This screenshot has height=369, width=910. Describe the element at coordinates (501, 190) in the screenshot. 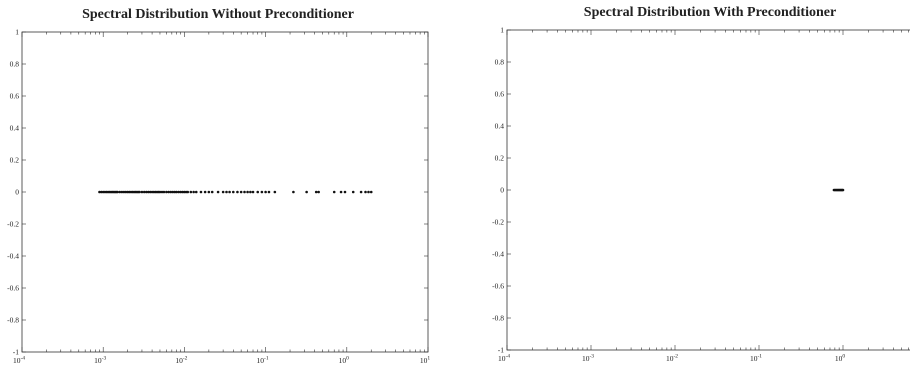

I see `y-axis: 1 0.8 0.6 0.4 0.2 0 -0.2 -0.4 -0.6 -0.8 -1` at that location.